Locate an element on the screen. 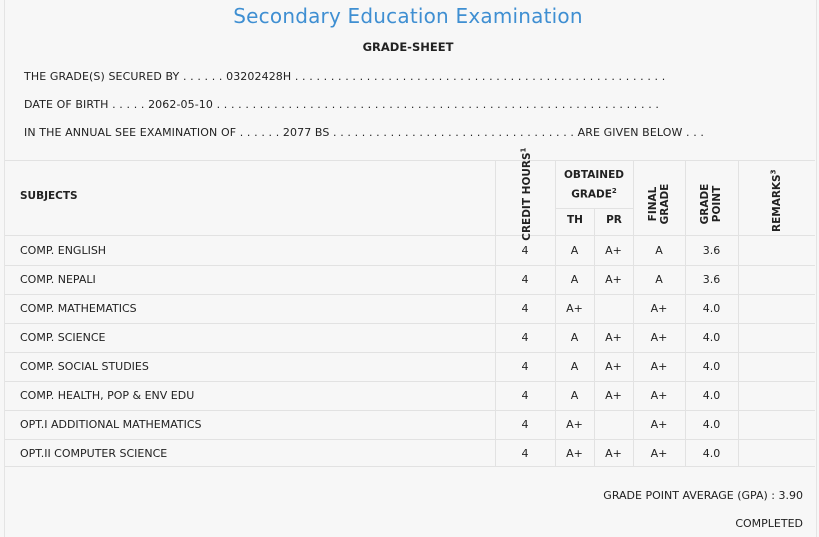 The height and width of the screenshot is (537, 819). table-row: COMP. HEALTH, POP & ENV EDU 4 A A+ A+ 4.0 is located at coordinates (410, 395).